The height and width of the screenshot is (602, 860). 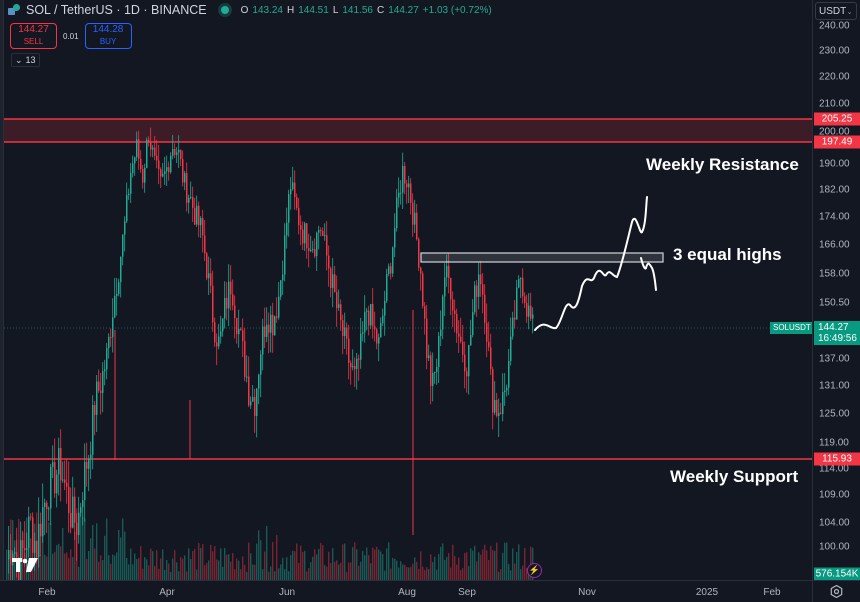 What do you see at coordinates (648, 274) in the screenshot?
I see `bearish-projection-path` at bounding box center [648, 274].